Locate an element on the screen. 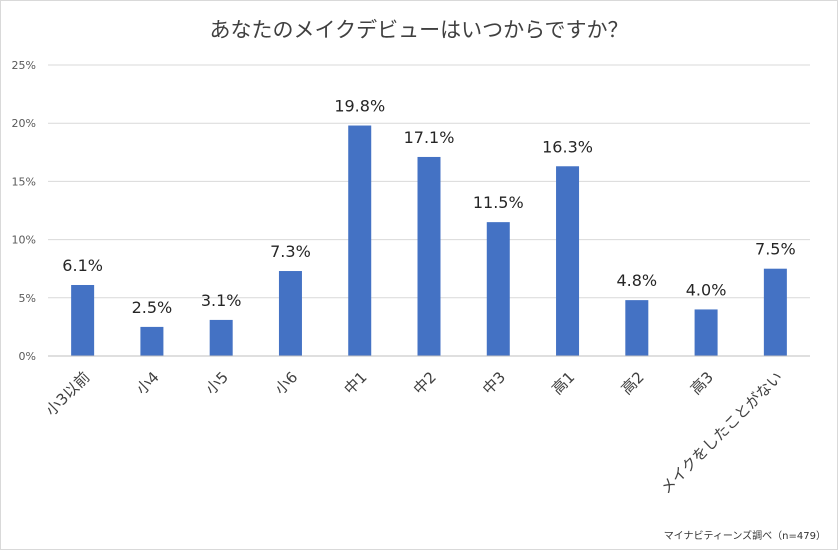 This screenshot has width=838, height=550. x-tick-label: 高3 is located at coordinates (702, 383).